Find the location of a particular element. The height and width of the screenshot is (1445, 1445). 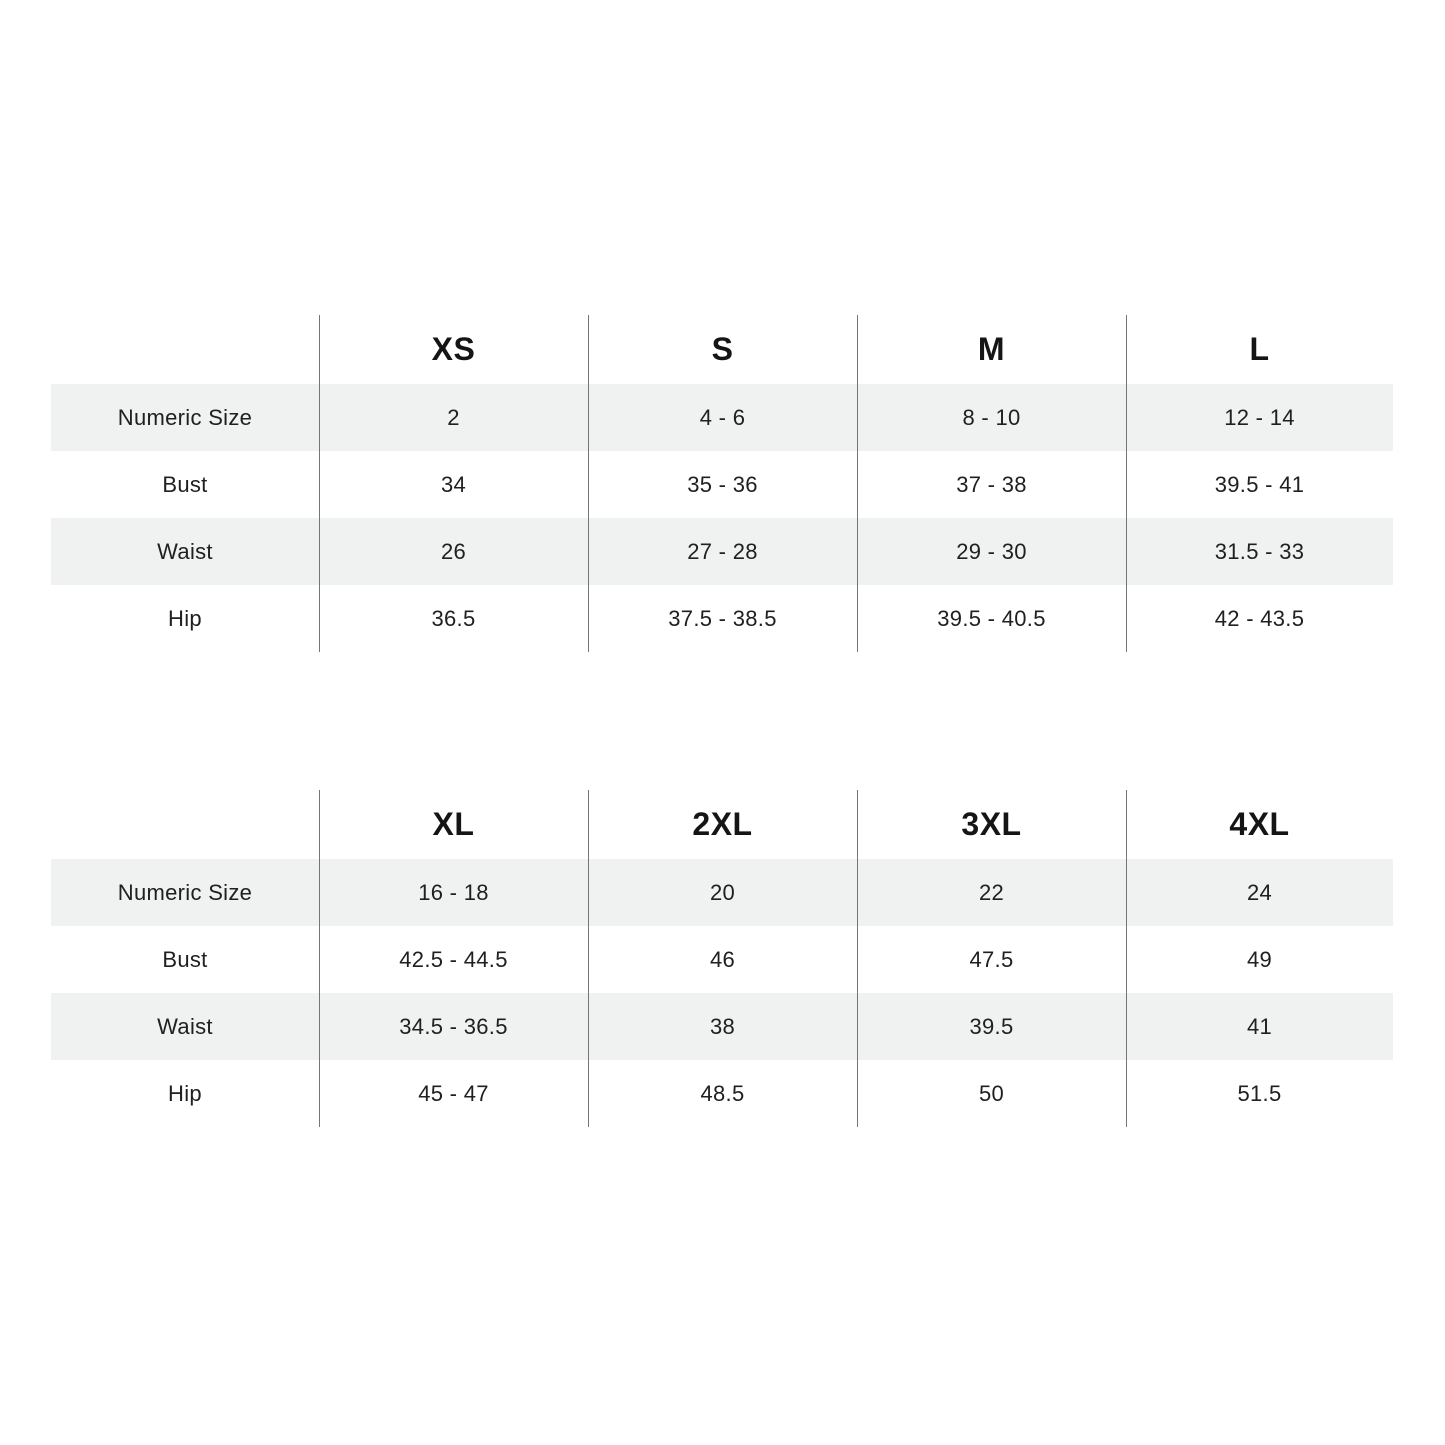

table-cell: 20 is located at coordinates (722, 892).